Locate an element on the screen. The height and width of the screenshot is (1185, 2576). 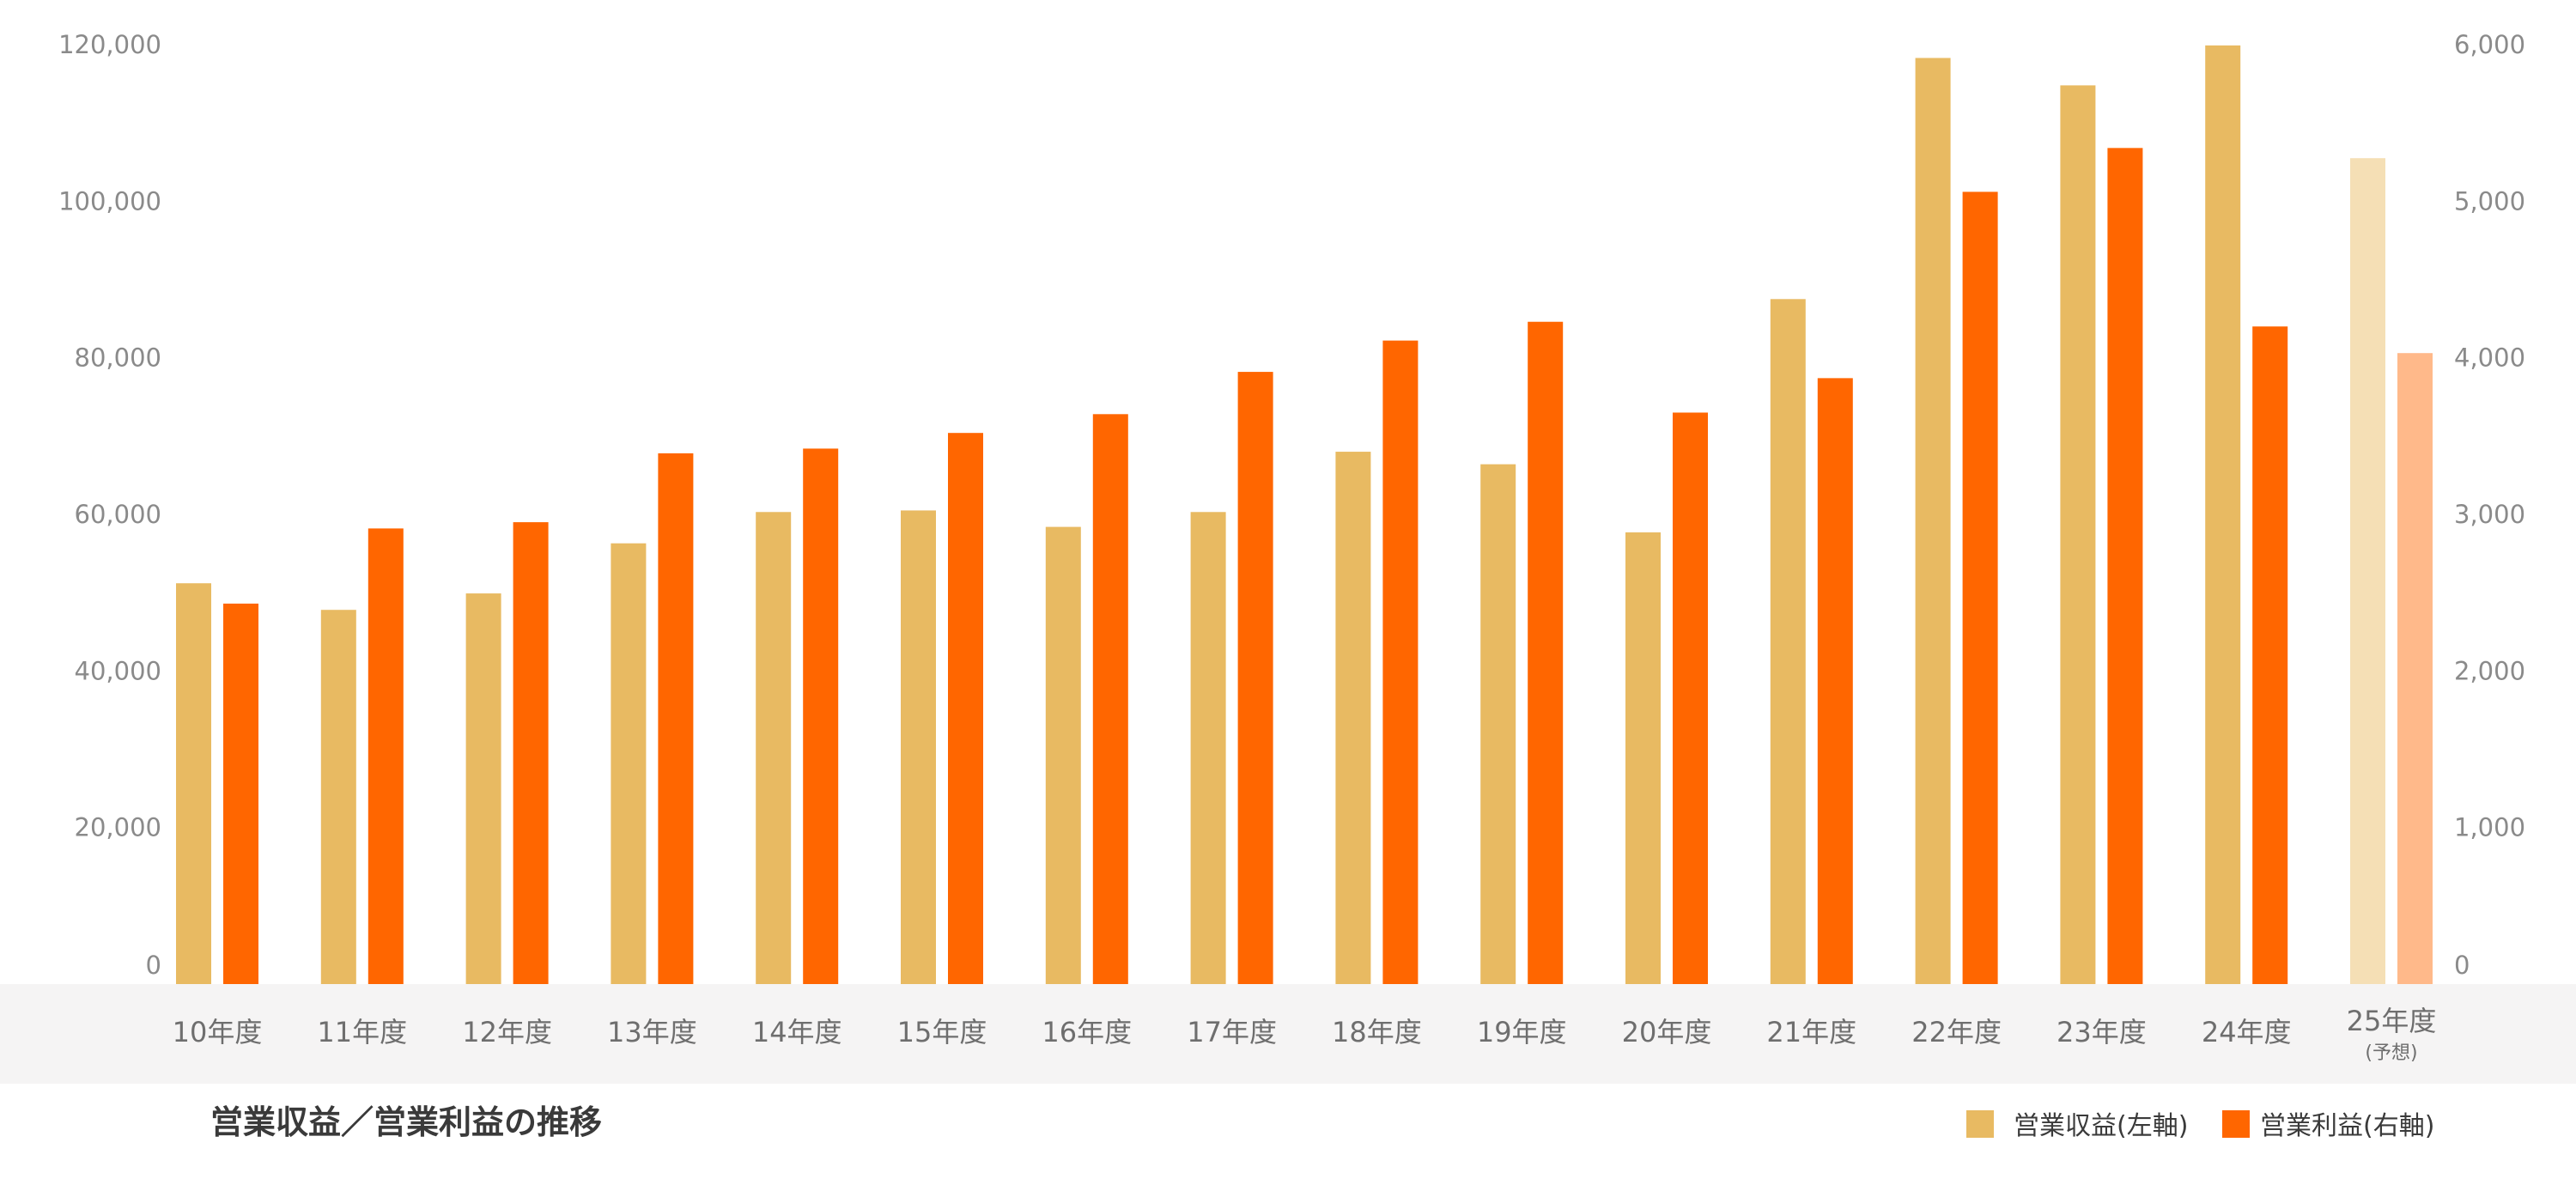
legend-label-revenue: 営業収益(左軸) is located at coordinates (2101, 1126).